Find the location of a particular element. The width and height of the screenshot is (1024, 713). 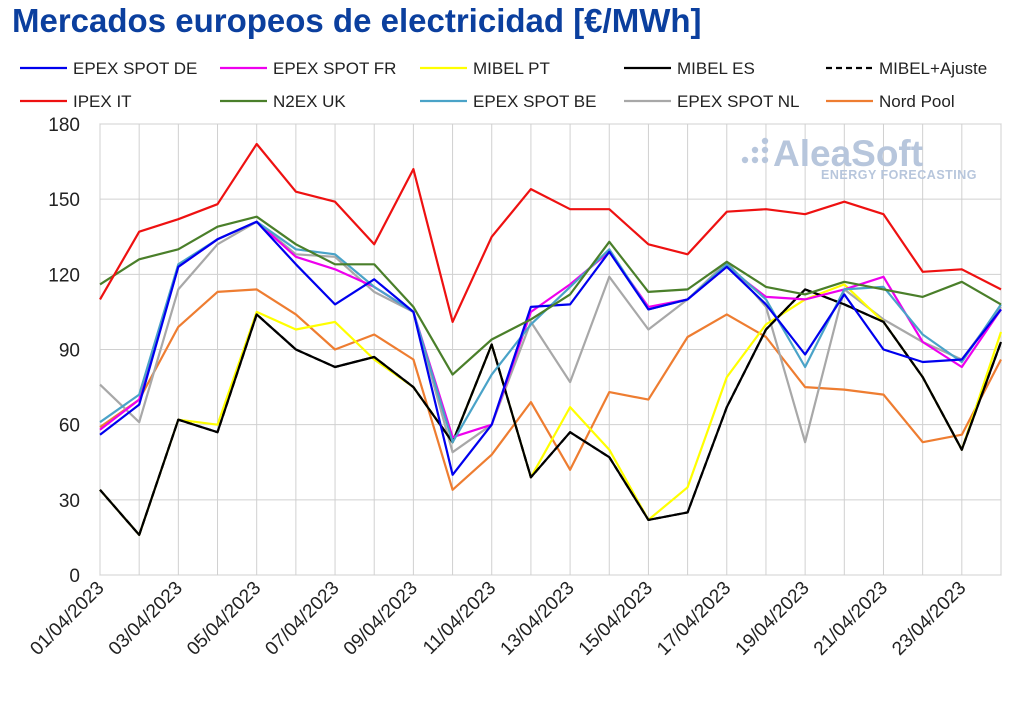

x-tick-label: 01/04/2023 is located at coordinates (67, 619).